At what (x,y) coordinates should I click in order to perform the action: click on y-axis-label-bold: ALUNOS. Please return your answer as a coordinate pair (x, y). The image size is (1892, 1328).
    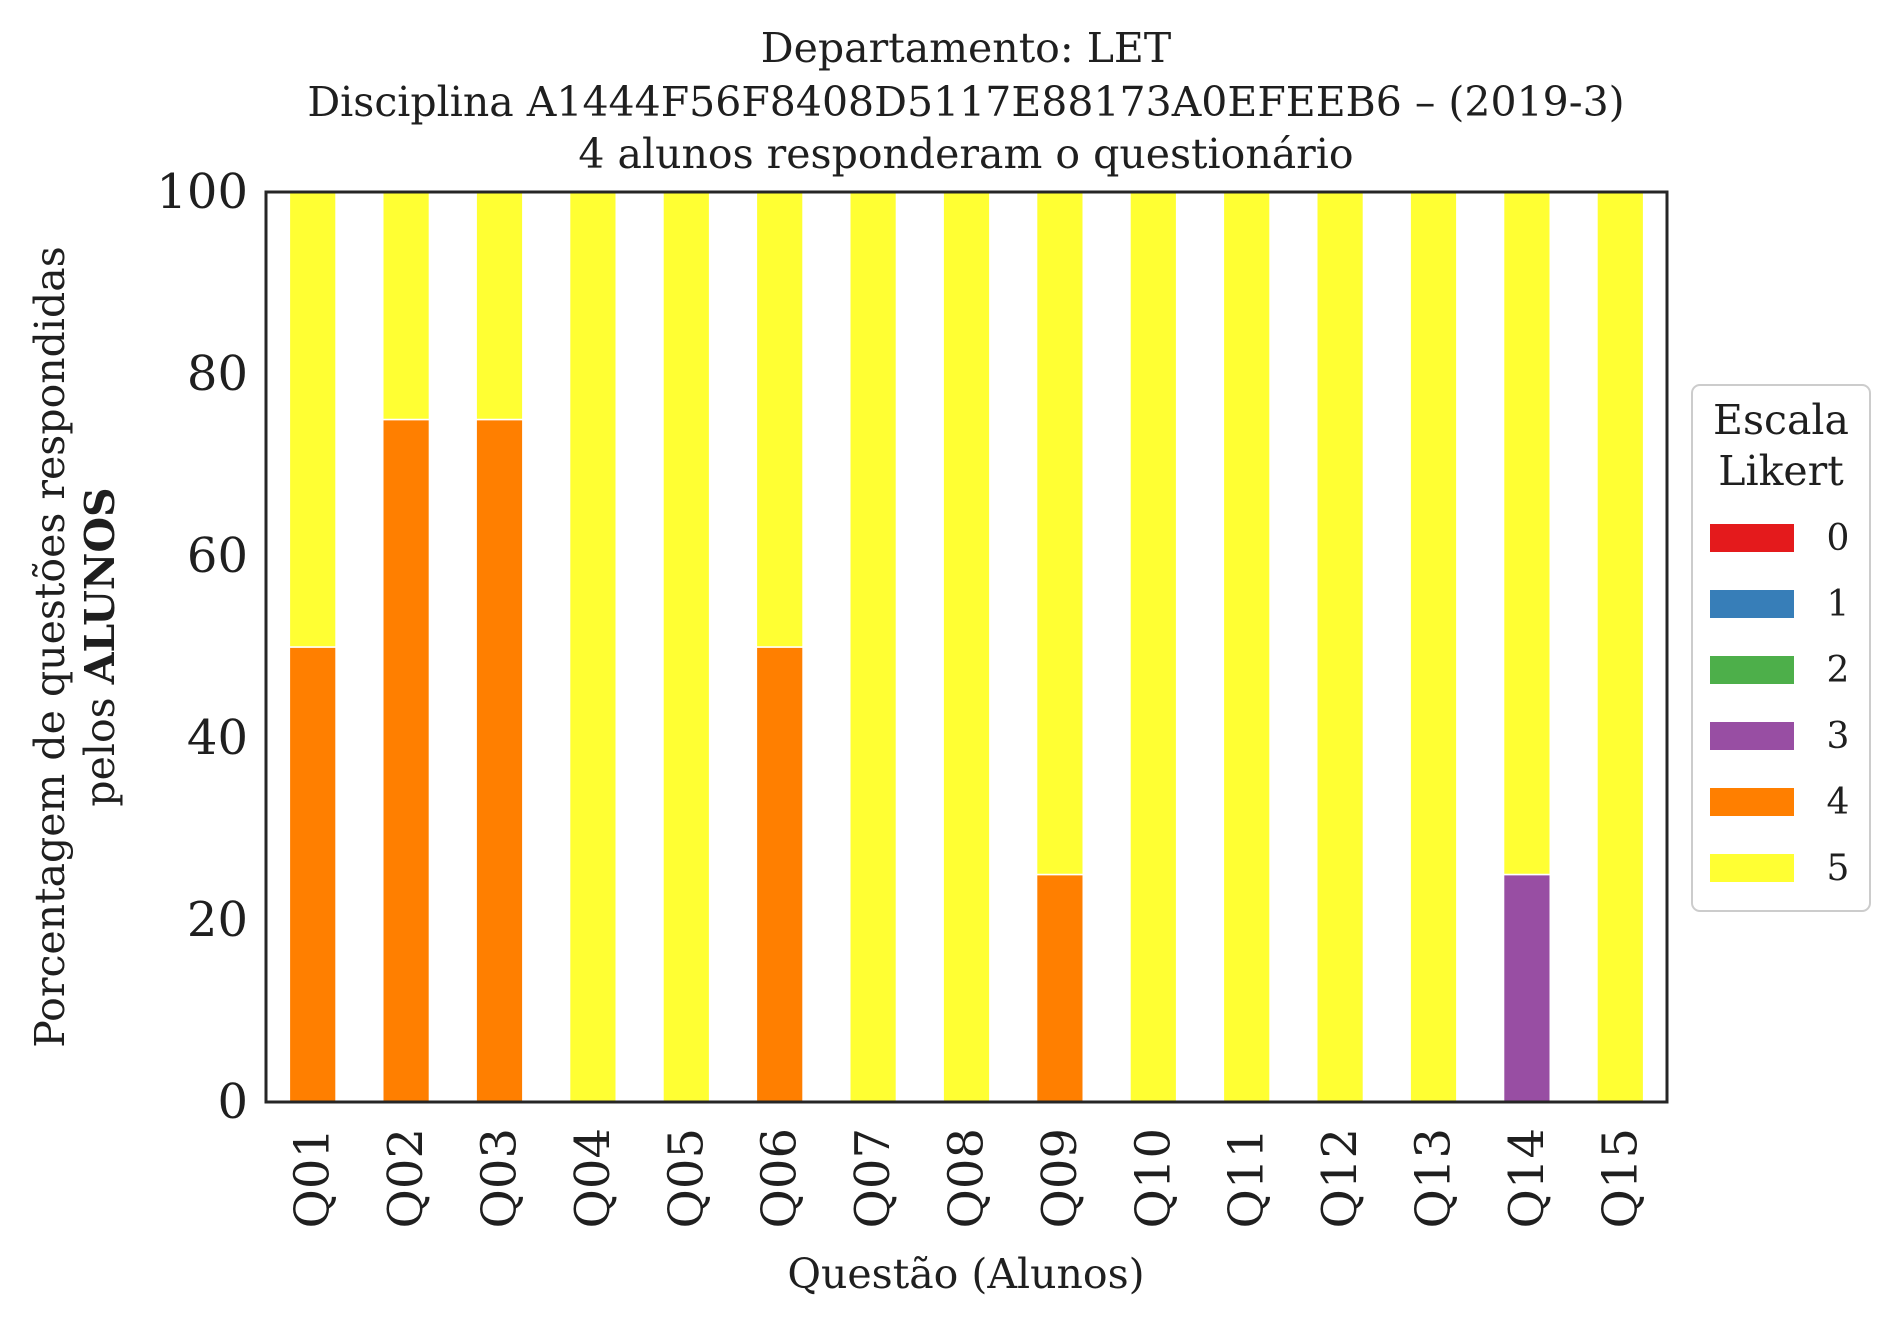
    Looking at the image, I should click on (100, 586).